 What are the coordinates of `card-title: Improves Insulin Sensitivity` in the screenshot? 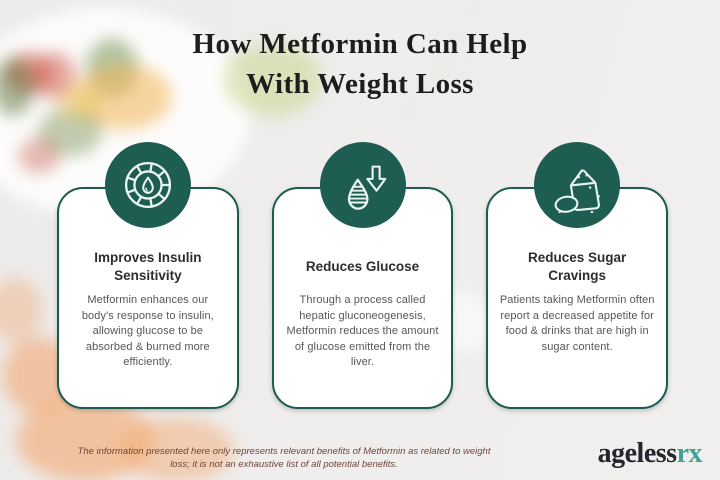 It's located at (148, 266).